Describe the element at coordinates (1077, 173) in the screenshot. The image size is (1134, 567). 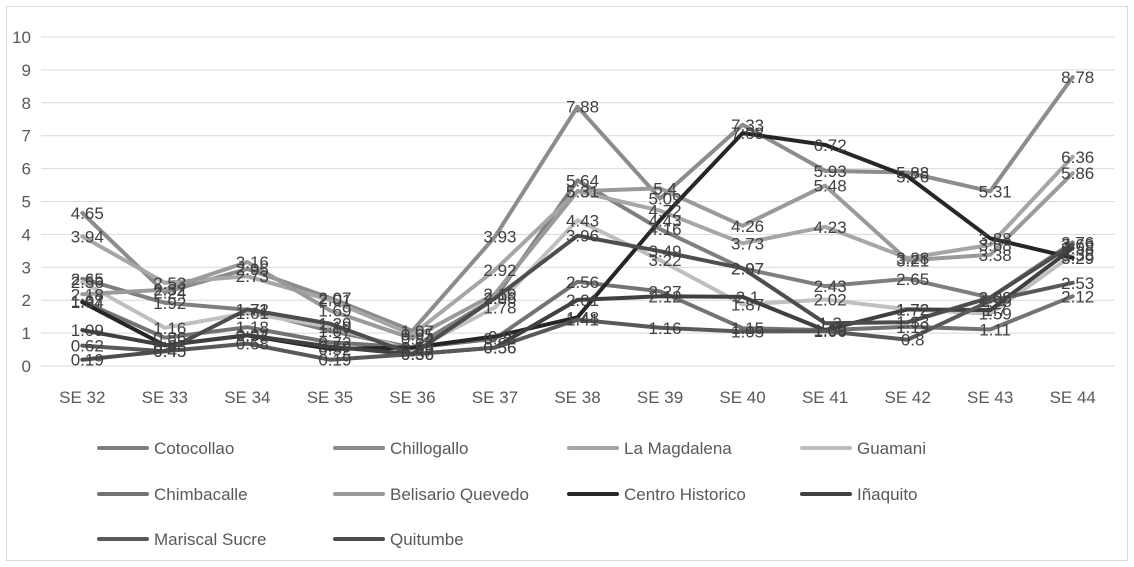
I see `data-label: 5.86` at that location.